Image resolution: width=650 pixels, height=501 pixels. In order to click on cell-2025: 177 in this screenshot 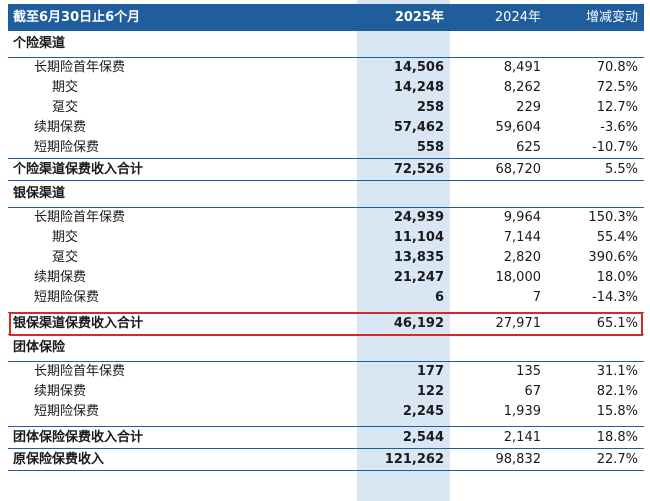, I will do `click(430, 371)`.